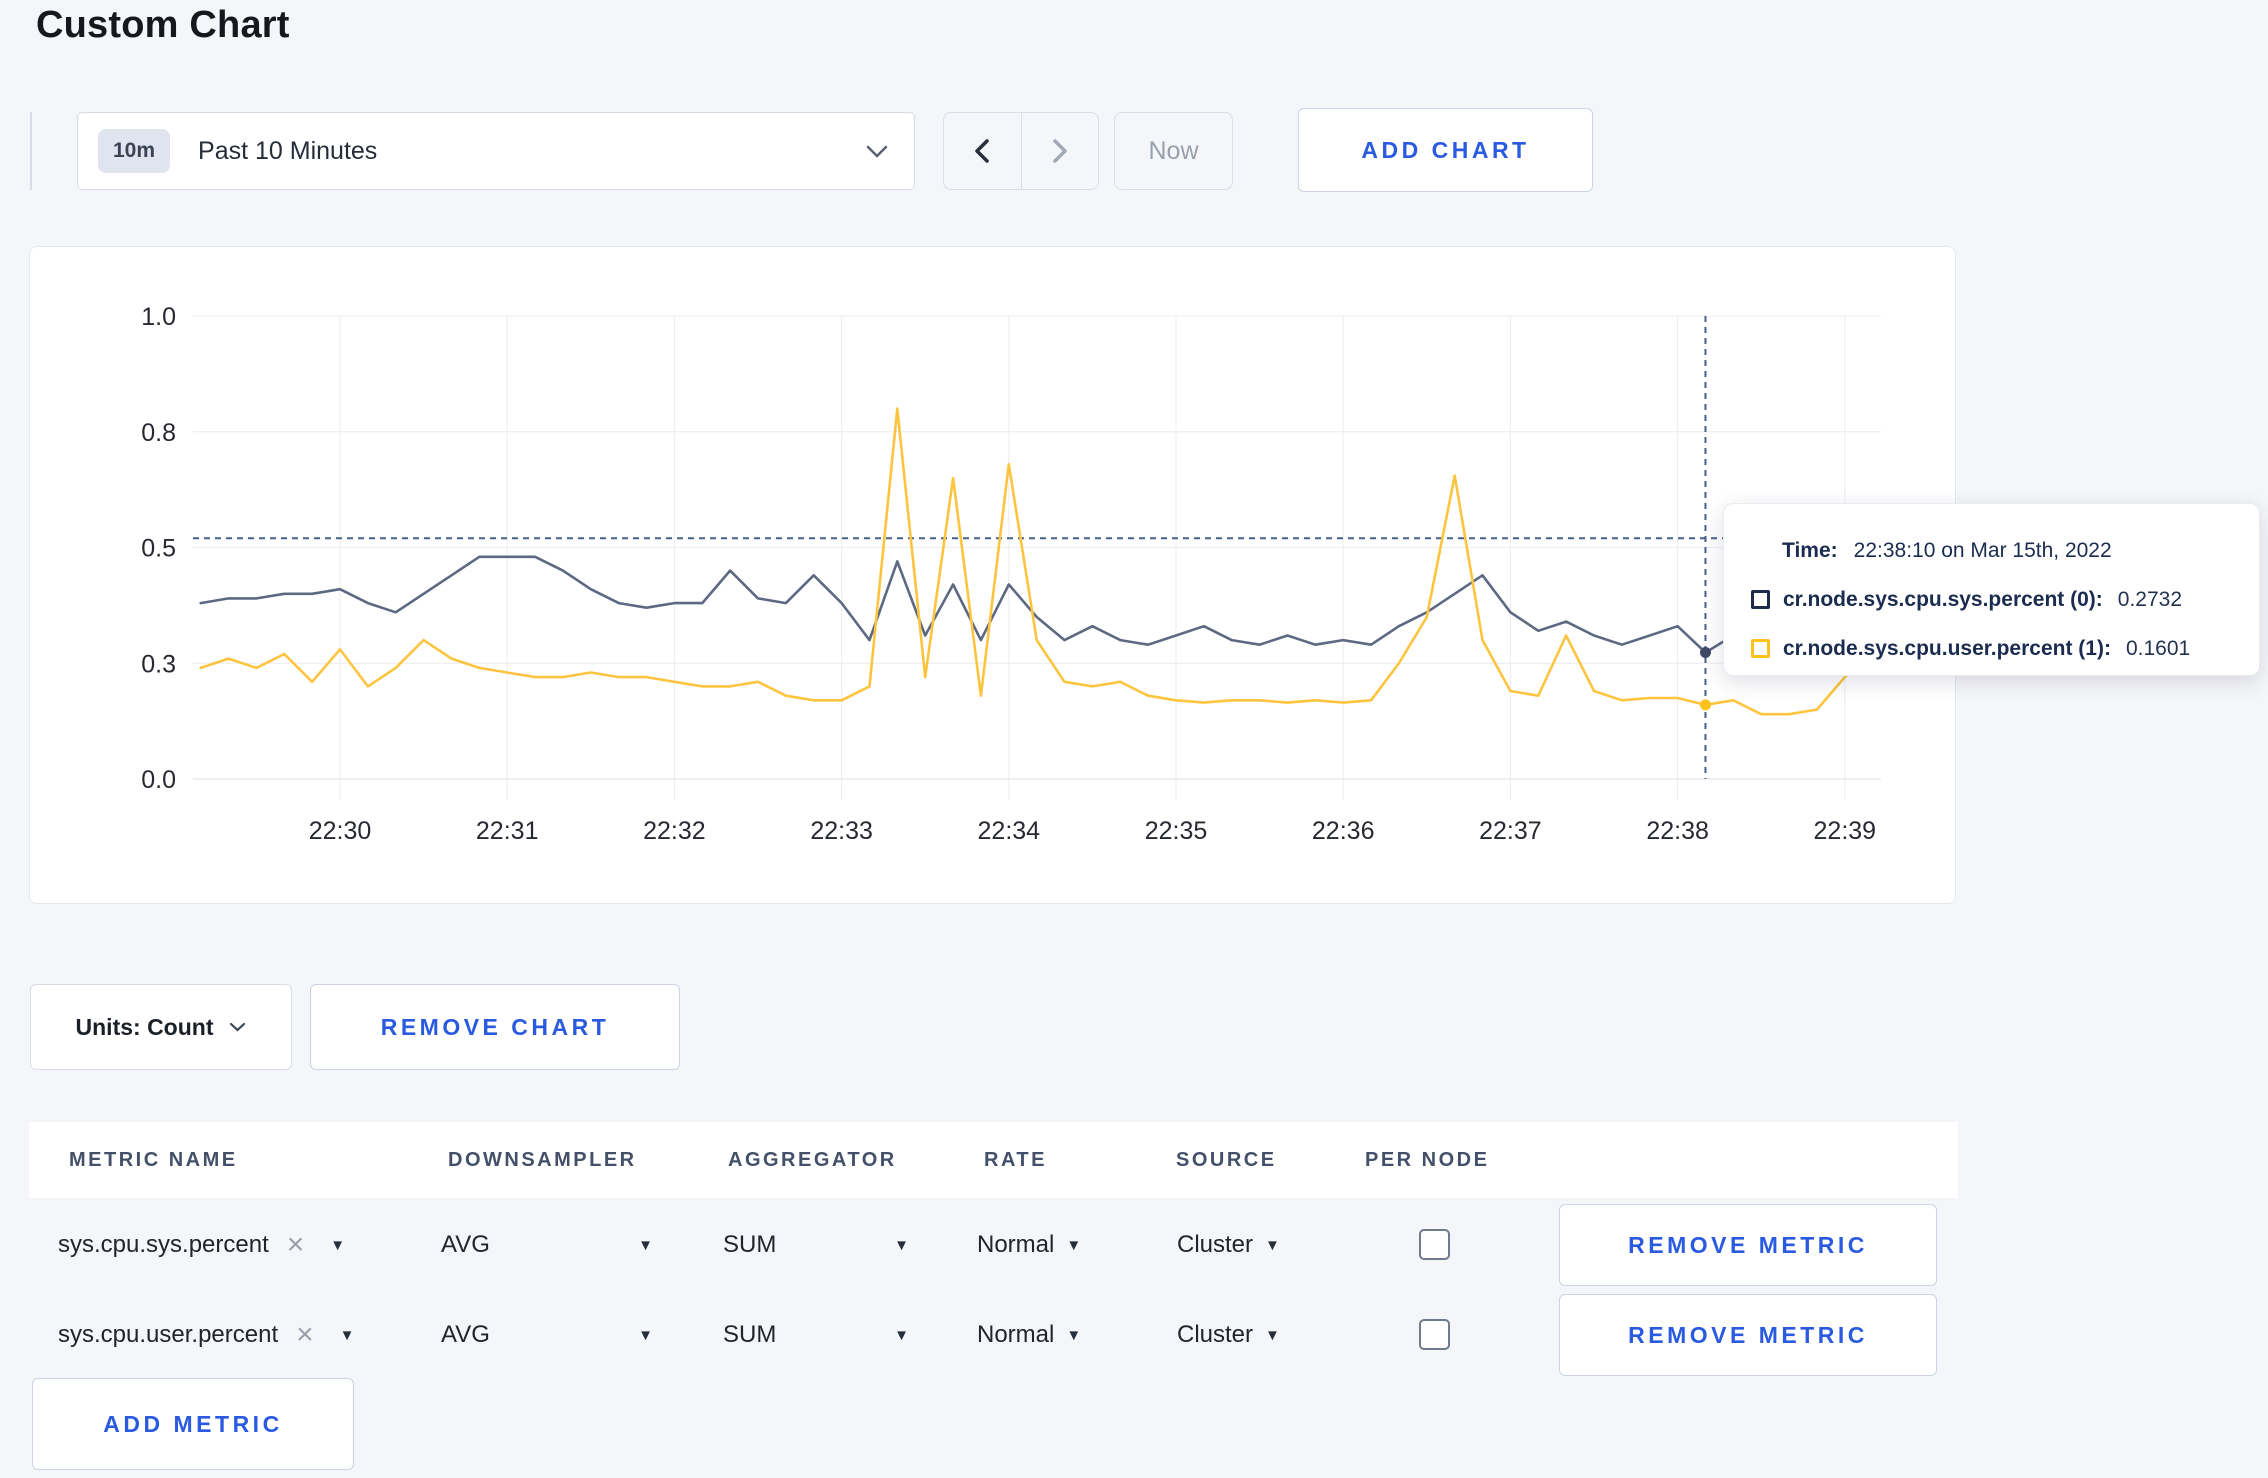  I want to click on tooltip-series-name: cr.node.sys.cpu.user.percent (1):, so click(1947, 648).